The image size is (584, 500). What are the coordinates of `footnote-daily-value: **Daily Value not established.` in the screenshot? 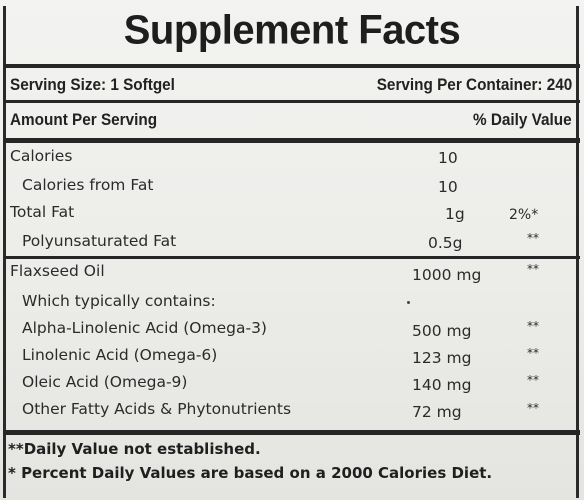 It's located at (134, 449).